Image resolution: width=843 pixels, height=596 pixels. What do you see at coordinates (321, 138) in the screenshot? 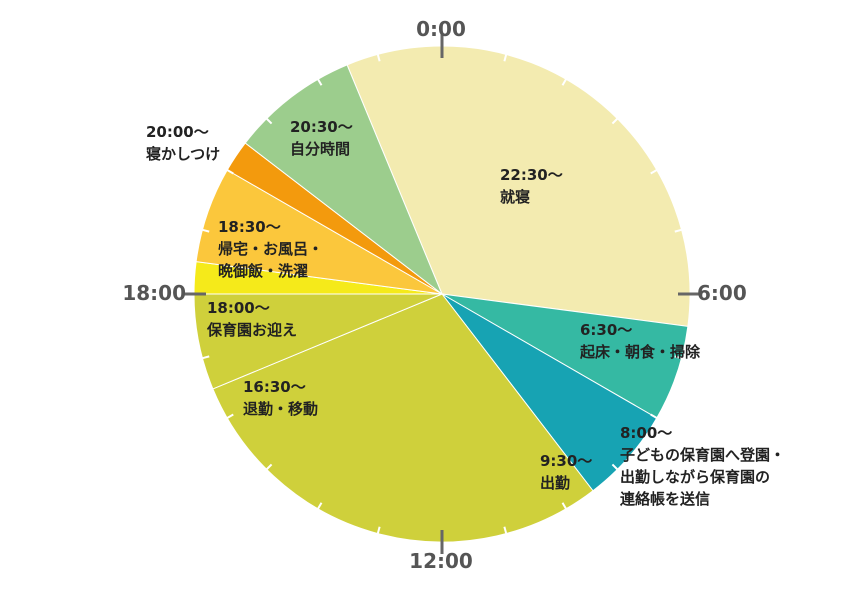
I see `slice-label-8: 20:30〜自分時間` at bounding box center [321, 138].